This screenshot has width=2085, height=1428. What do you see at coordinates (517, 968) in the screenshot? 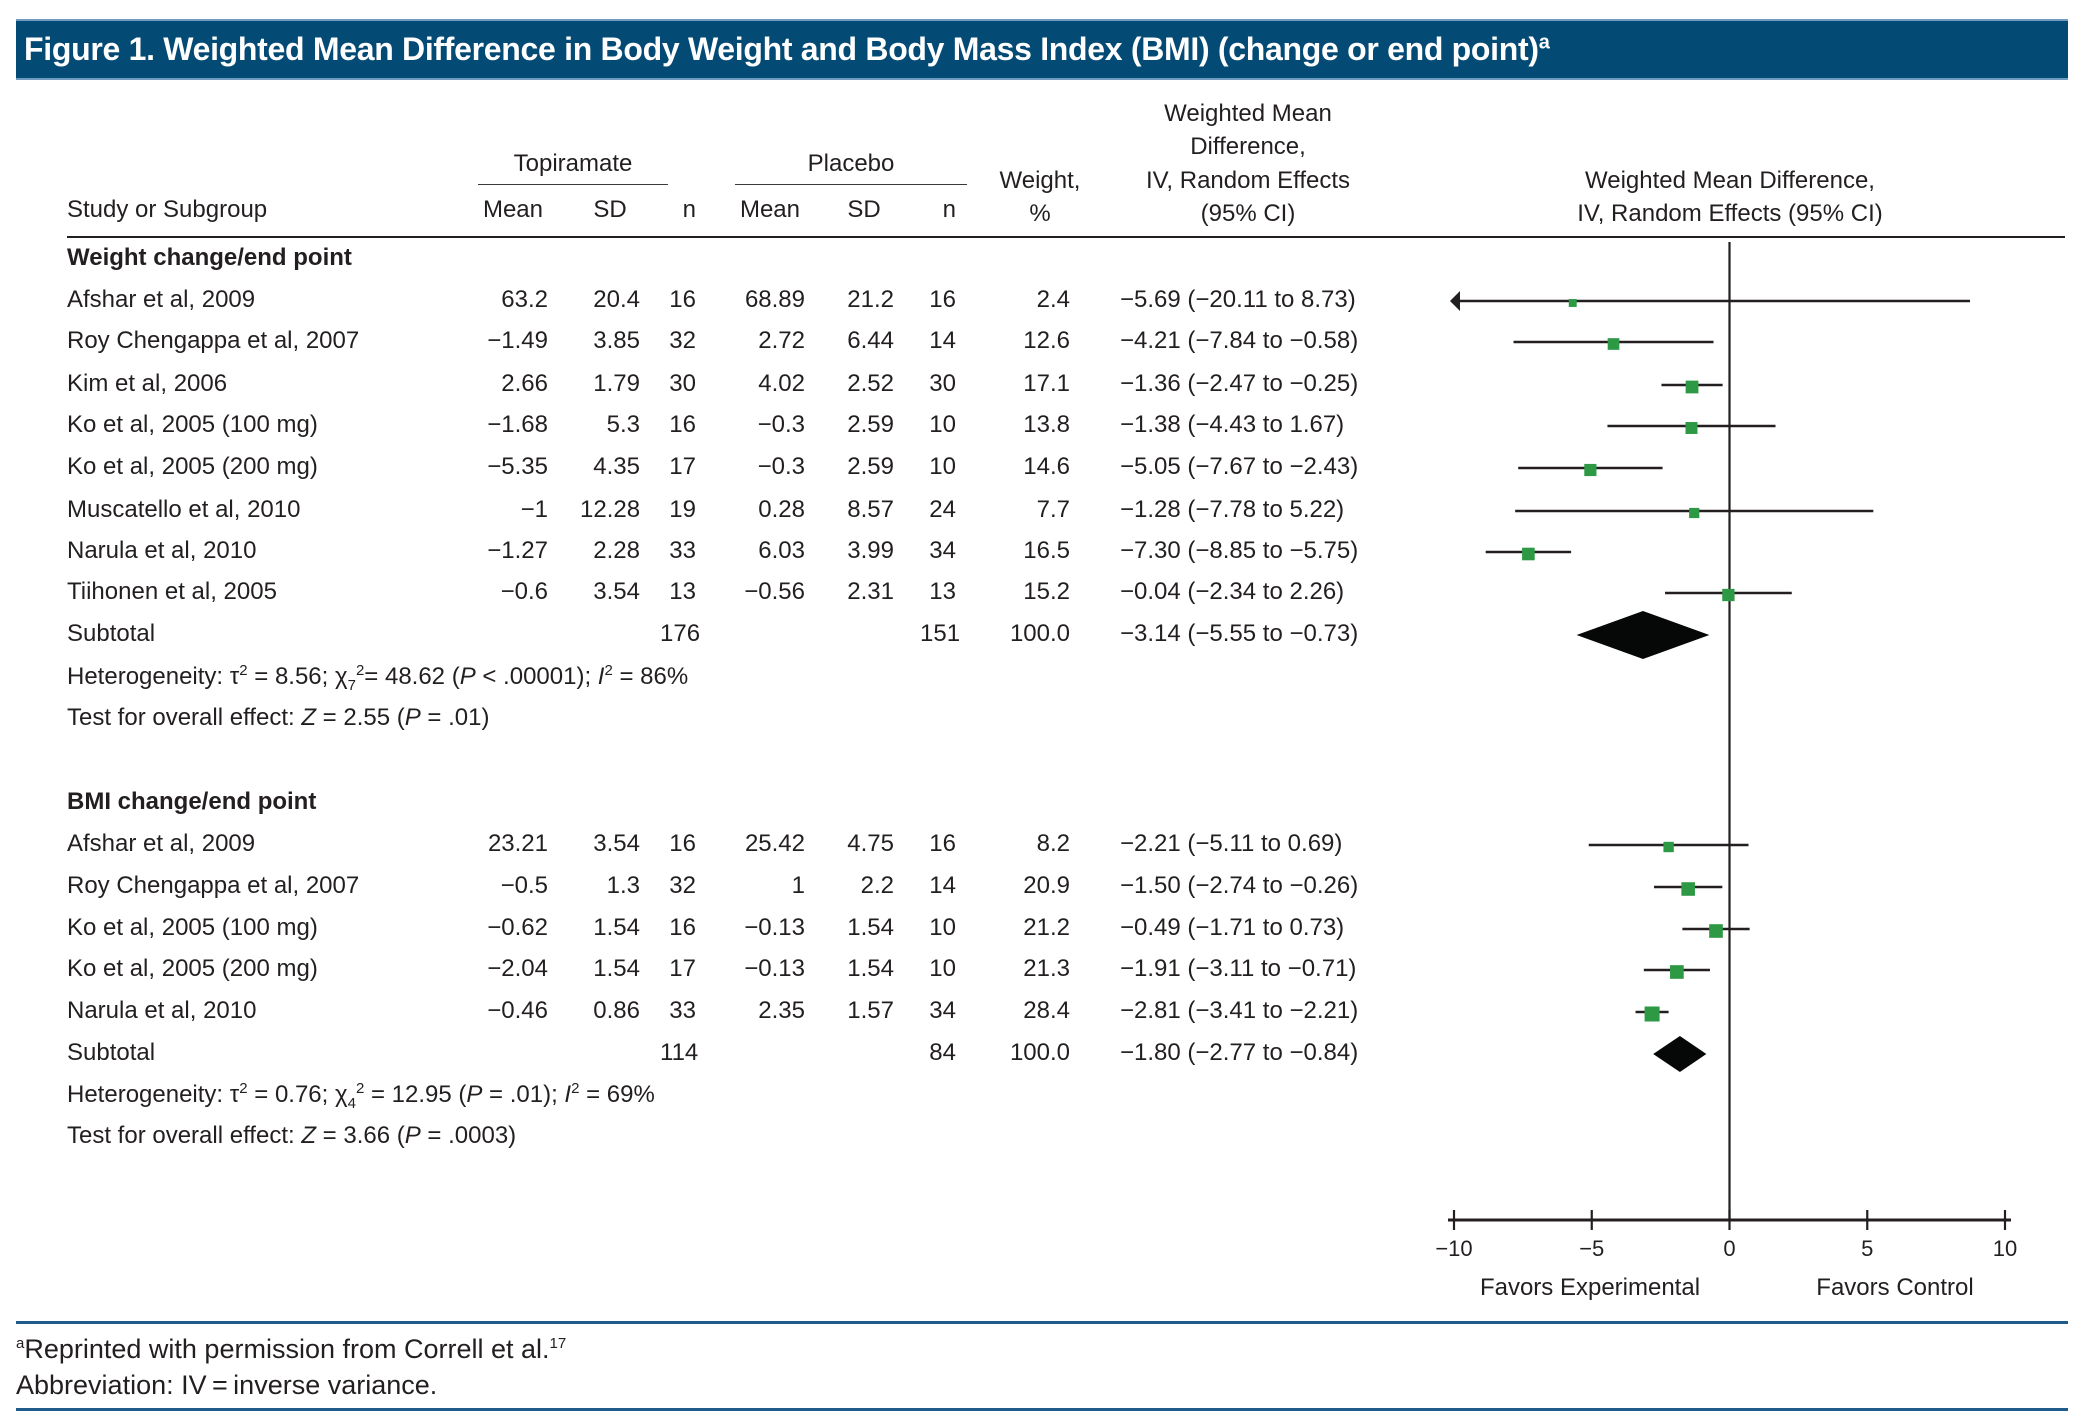
I see `cell-t-mean: −2.04` at bounding box center [517, 968].